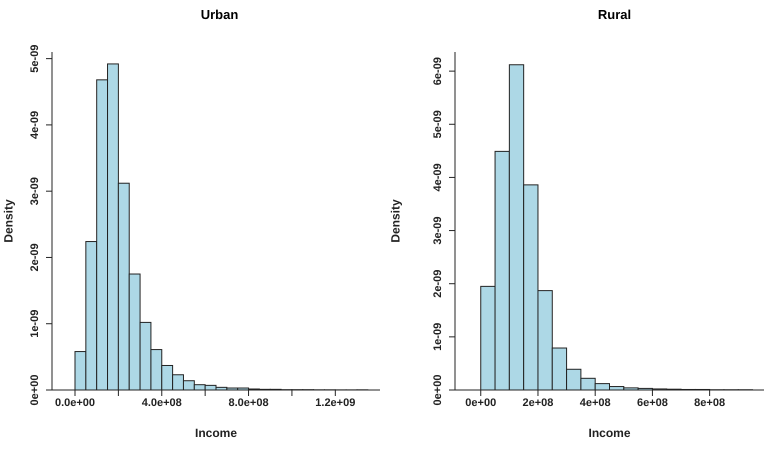 This screenshot has width=774, height=470. What do you see at coordinates (710, 402) in the screenshot?
I see `x-tick-label: 8e+08` at bounding box center [710, 402].